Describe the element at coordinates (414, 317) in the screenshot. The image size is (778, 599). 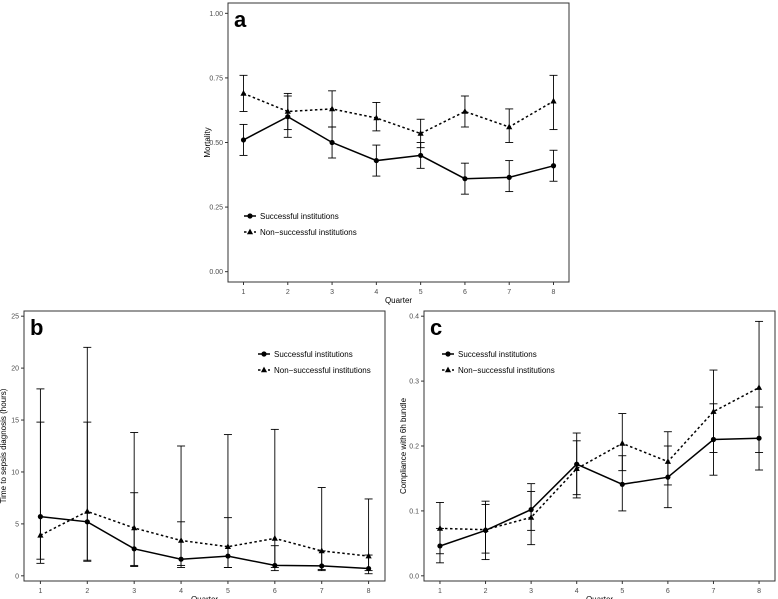
I see `y-tick-label: 0.4` at that location.